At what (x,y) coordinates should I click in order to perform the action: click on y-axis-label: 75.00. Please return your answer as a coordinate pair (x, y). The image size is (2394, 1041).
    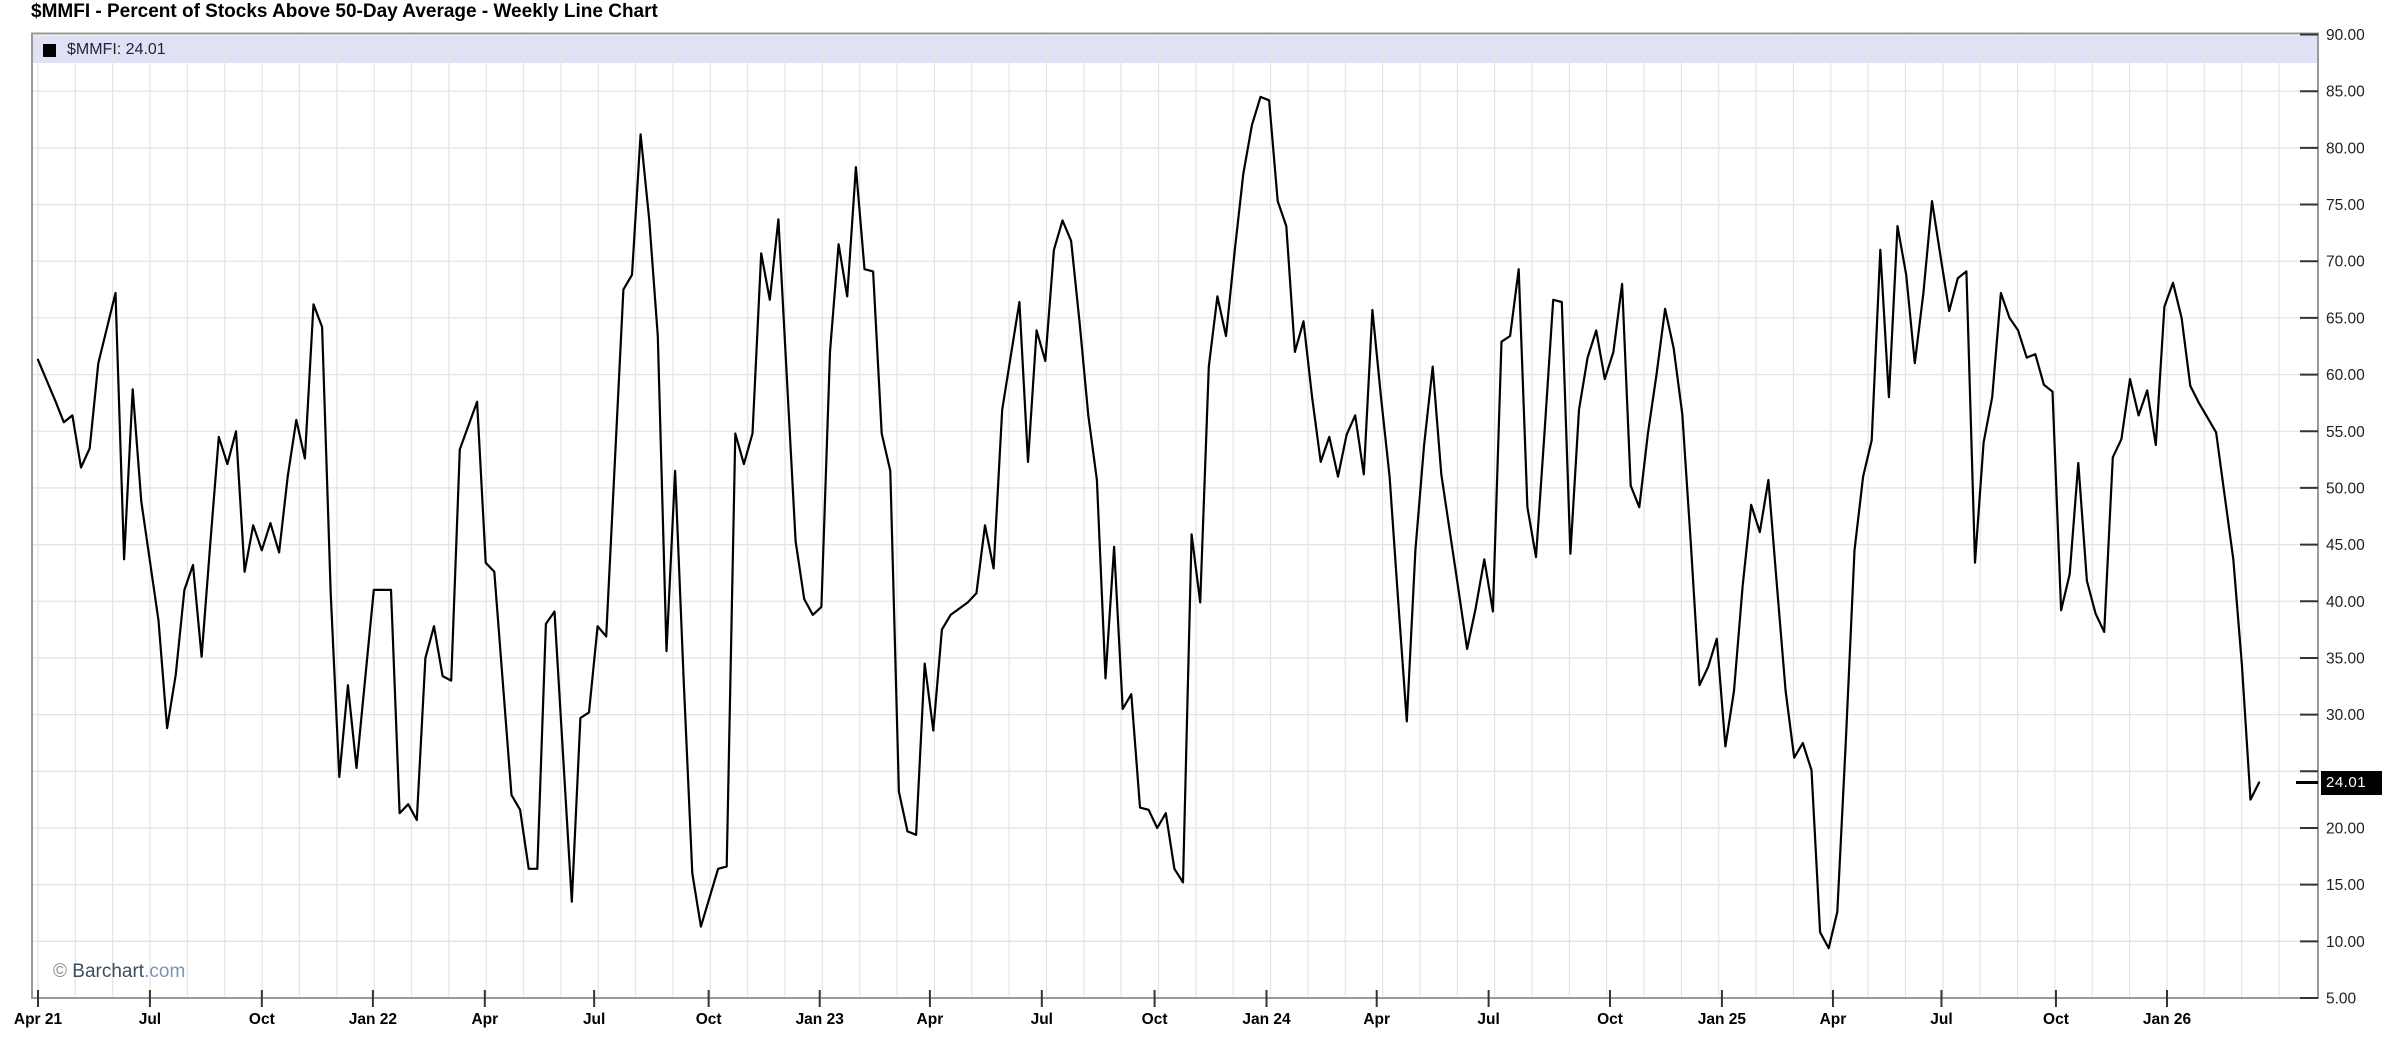
    Looking at the image, I should click on (2345, 205).